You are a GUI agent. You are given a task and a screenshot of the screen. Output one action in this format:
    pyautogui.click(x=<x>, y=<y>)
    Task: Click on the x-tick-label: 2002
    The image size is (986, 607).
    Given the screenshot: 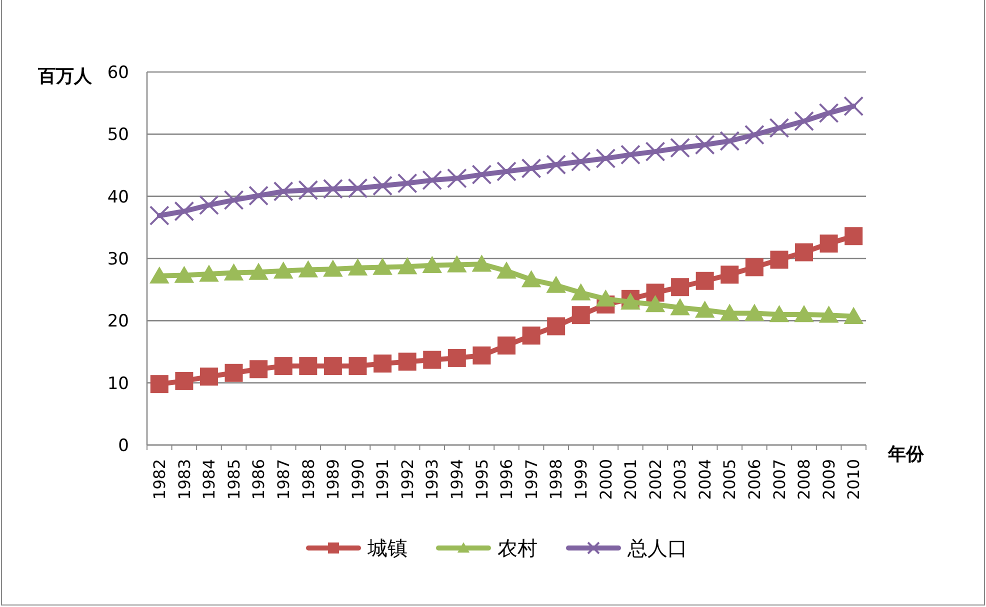 What is the action you would take?
    pyautogui.click(x=655, y=479)
    